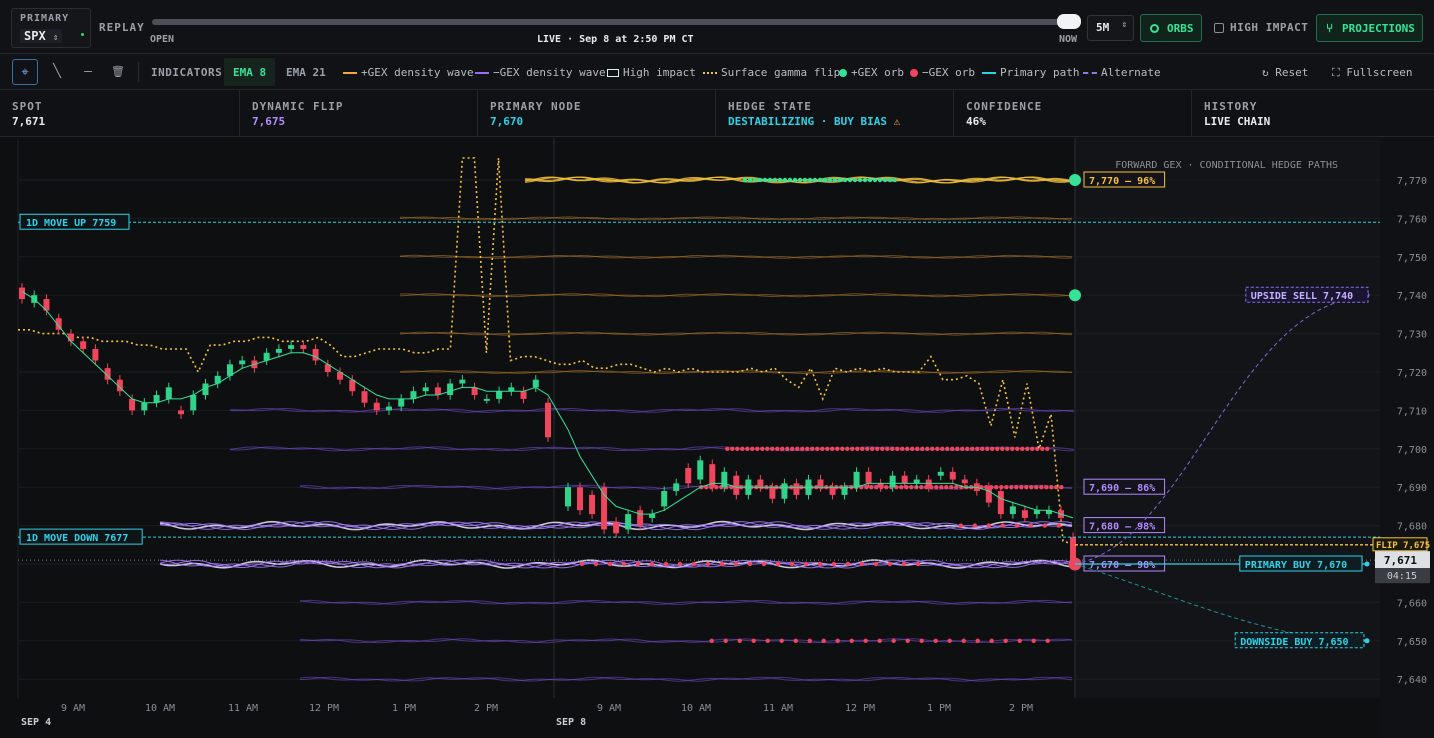 This screenshot has height=738, width=1434. What do you see at coordinates (1294, 642) in the screenshot?
I see `target-label: DOWNSIDE BUY 7,650` at bounding box center [1294, 642].